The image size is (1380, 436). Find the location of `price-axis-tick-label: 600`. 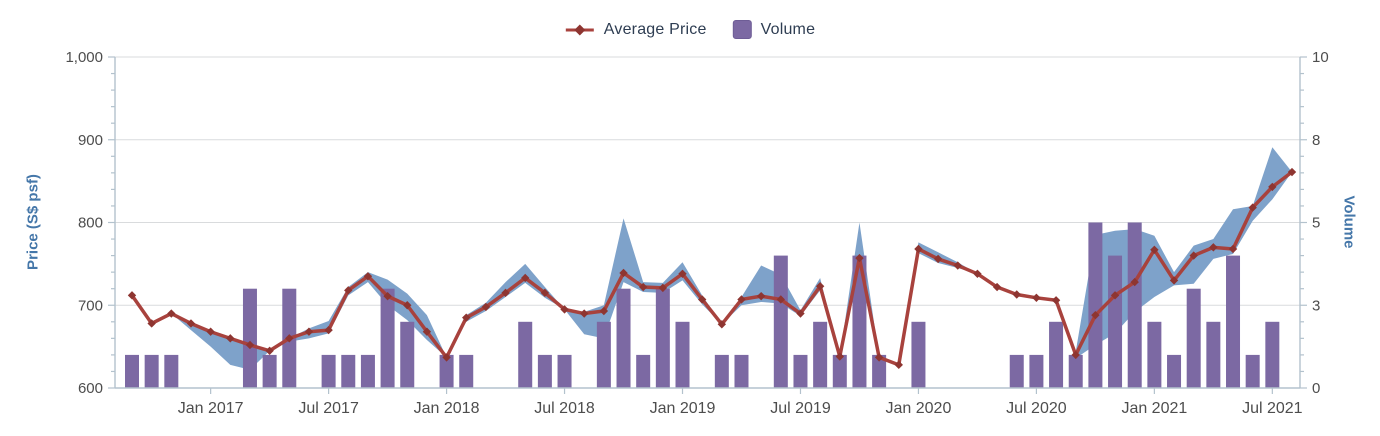

price-axis-tick-label: 600 is located at coordinates (90, 388).